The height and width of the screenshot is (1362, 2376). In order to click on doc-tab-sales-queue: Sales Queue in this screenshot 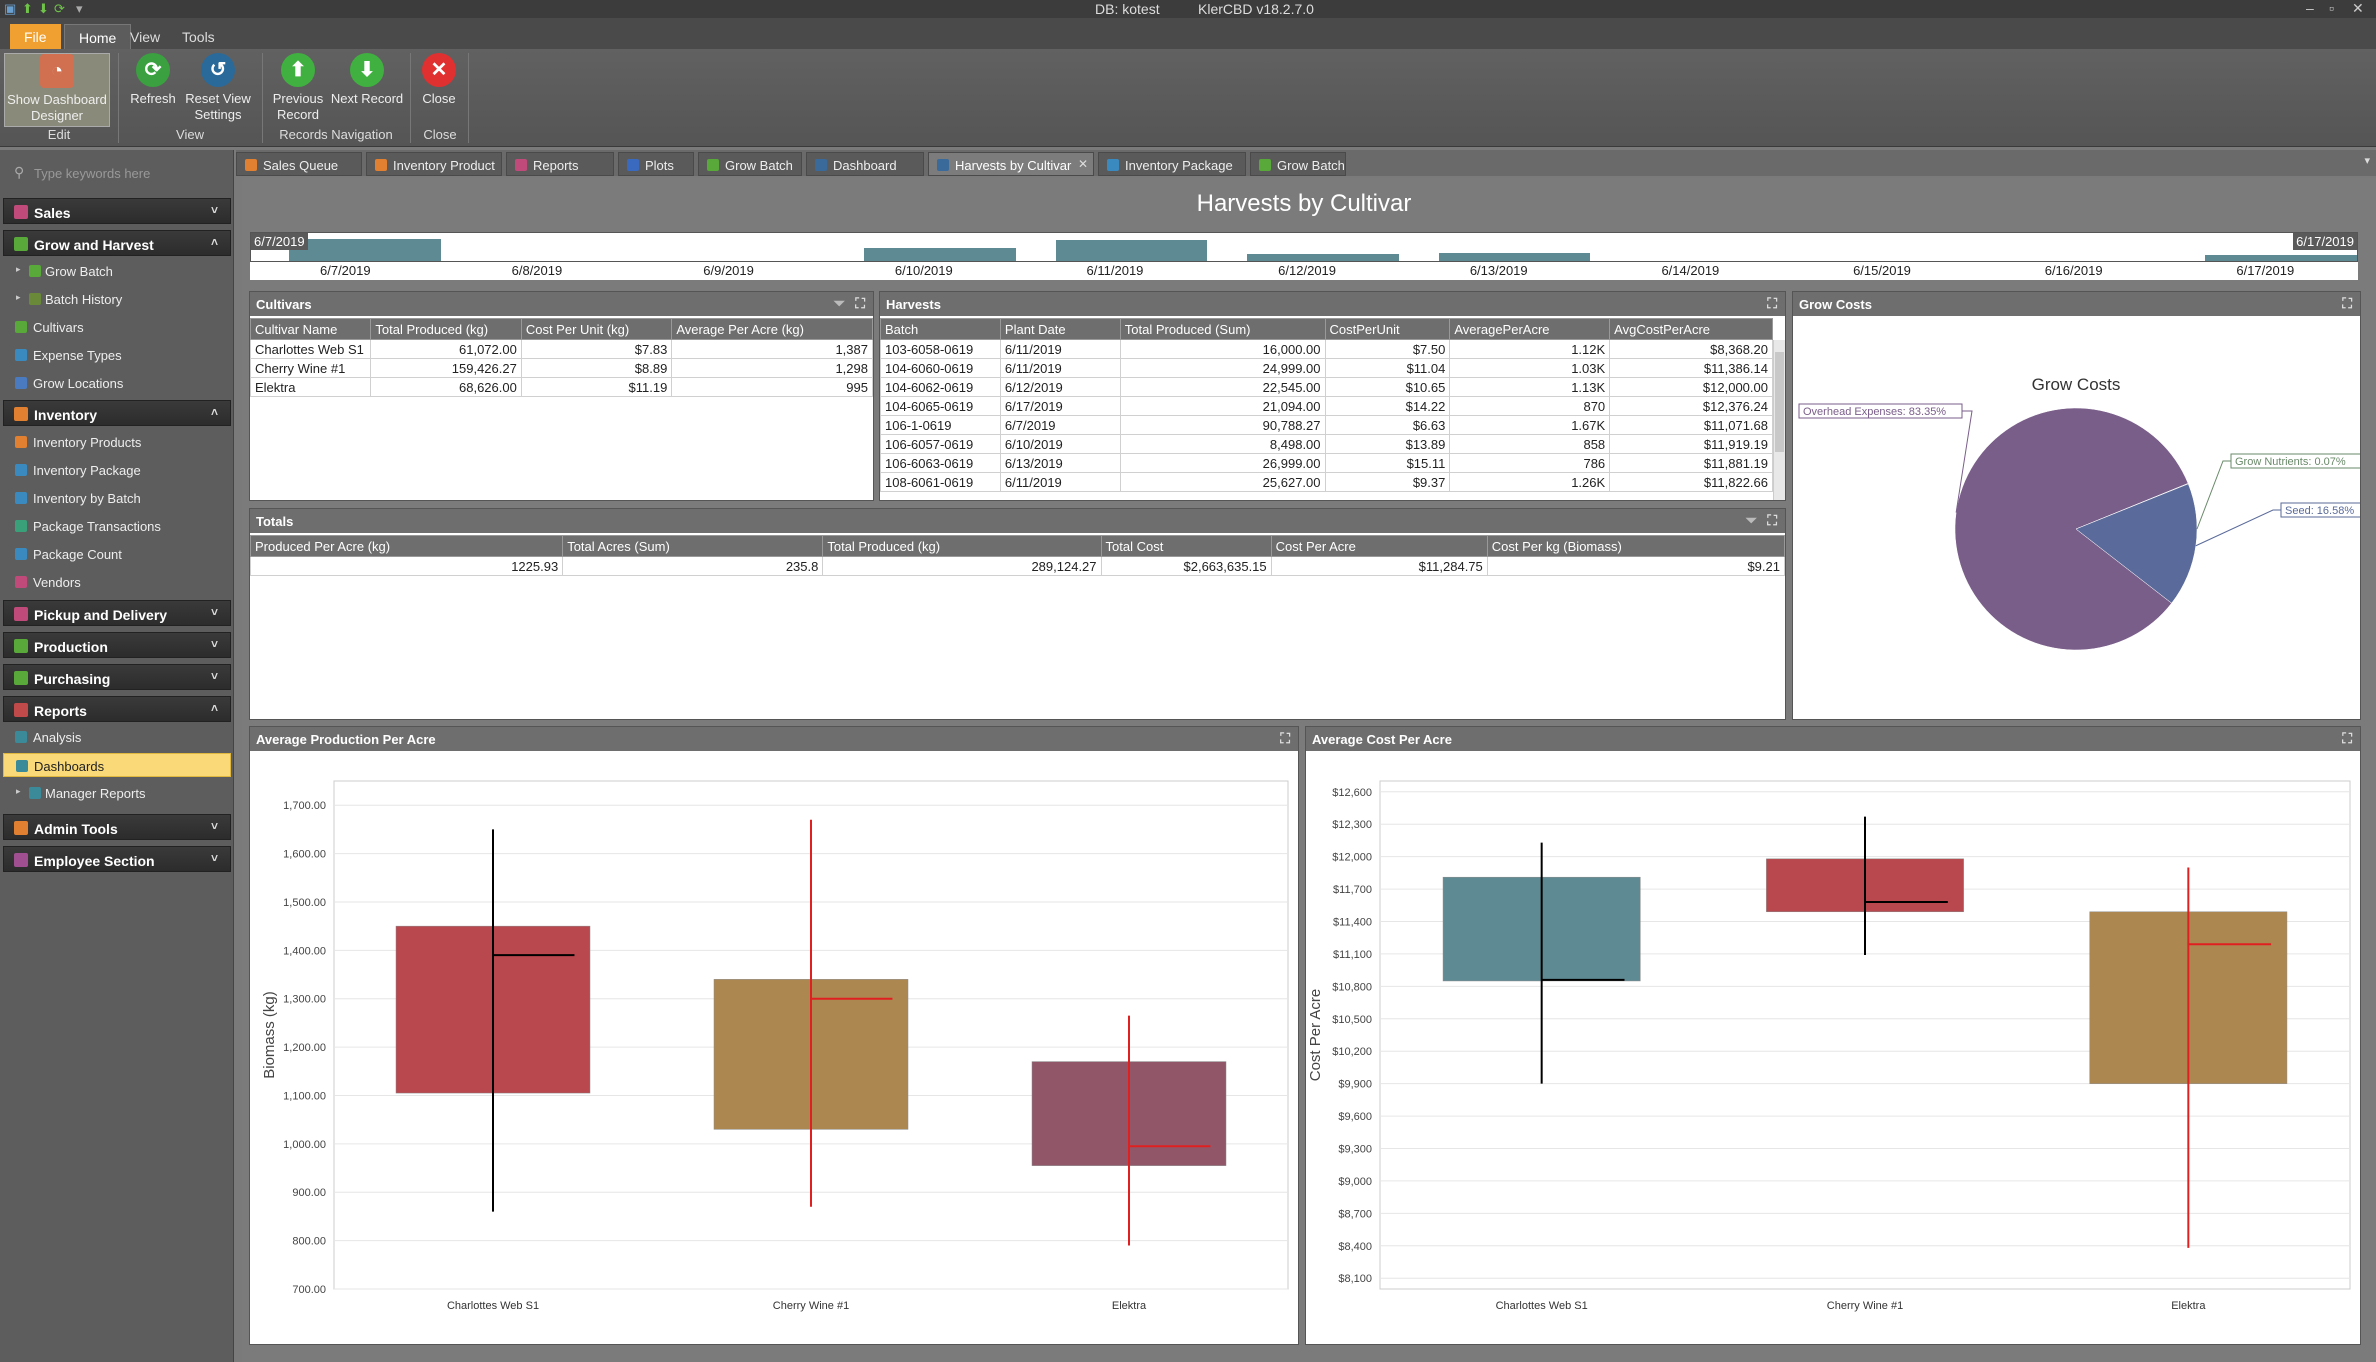, I will do `click(299, 164)`.